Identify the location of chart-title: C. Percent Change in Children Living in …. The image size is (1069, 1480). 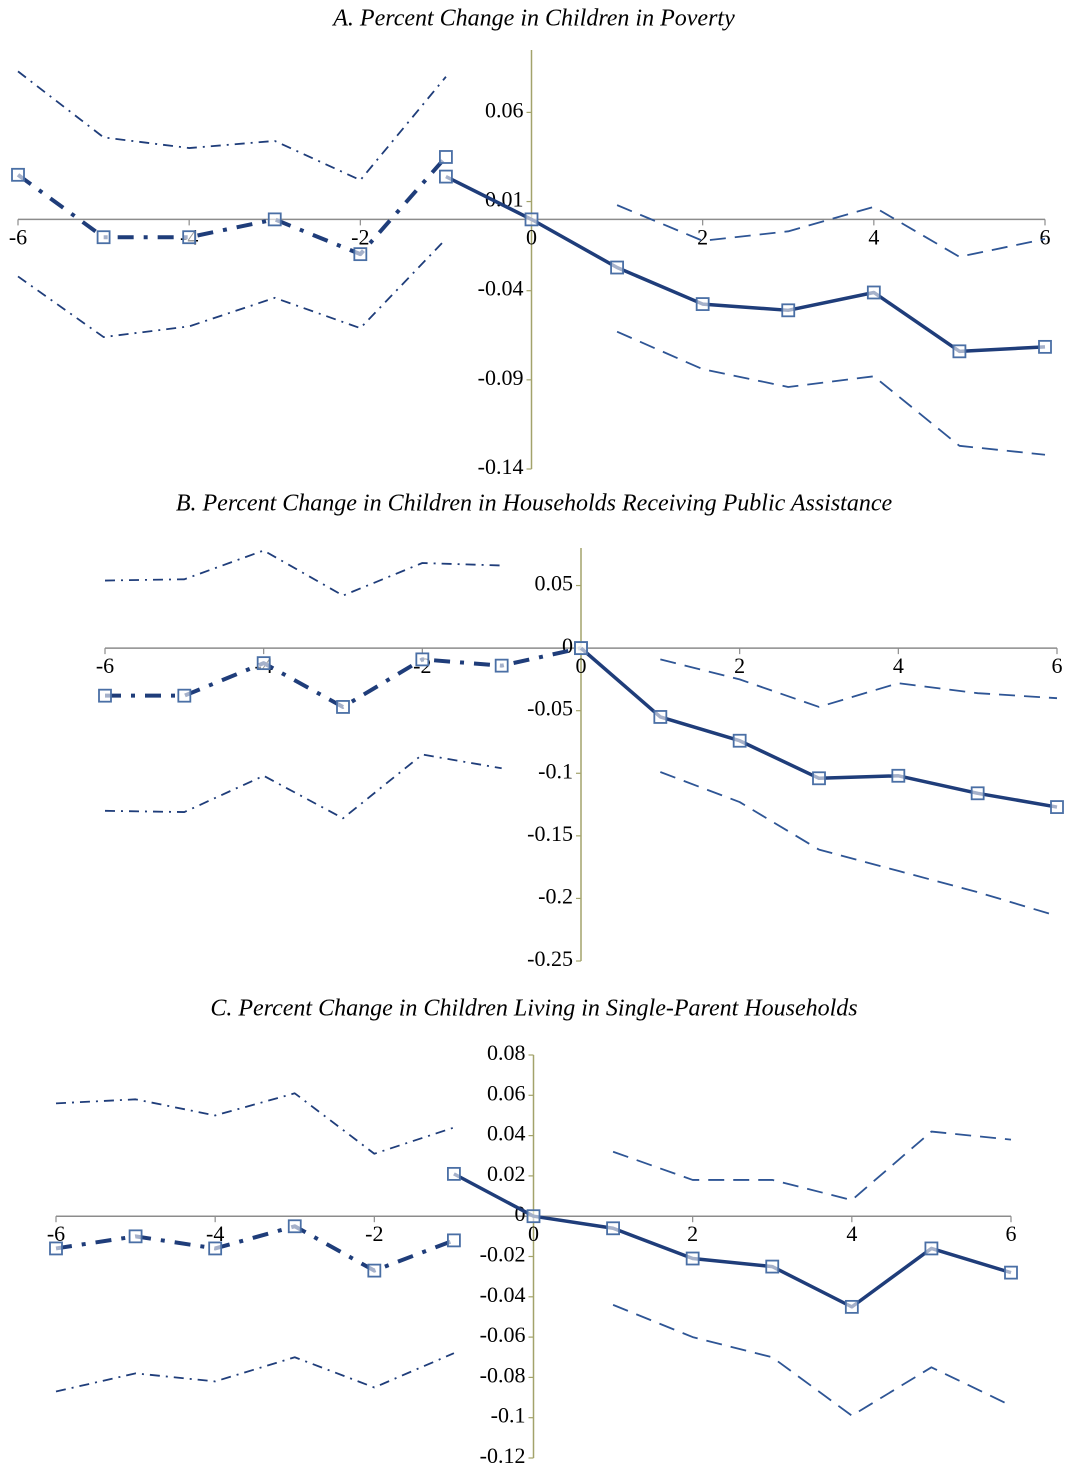
(533, 1009).